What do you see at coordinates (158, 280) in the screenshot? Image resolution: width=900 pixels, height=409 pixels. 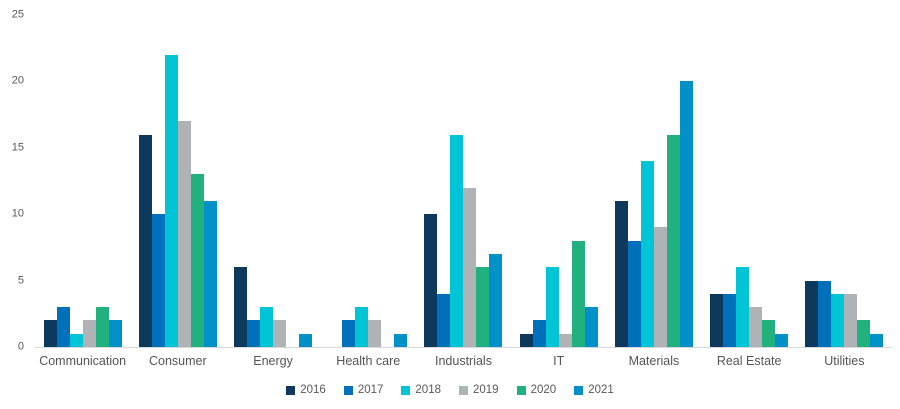 I see `bar-2017-consumer` at bounding box center [158, 280].